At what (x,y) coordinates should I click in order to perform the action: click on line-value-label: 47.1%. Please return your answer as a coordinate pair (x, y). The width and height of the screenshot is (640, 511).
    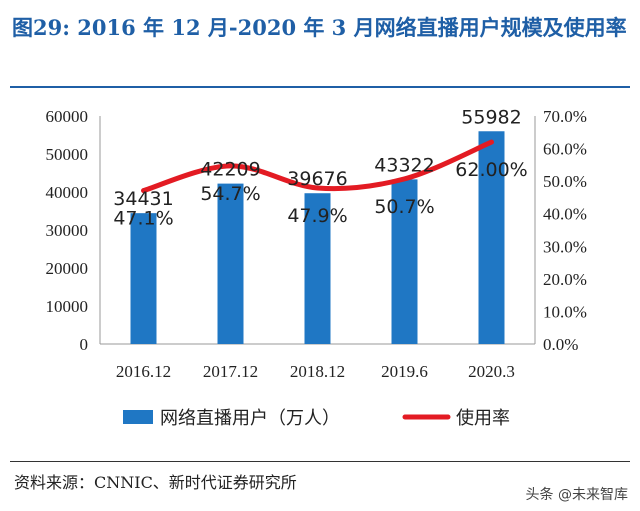
    Looking at the image, I should click on (143, 219).